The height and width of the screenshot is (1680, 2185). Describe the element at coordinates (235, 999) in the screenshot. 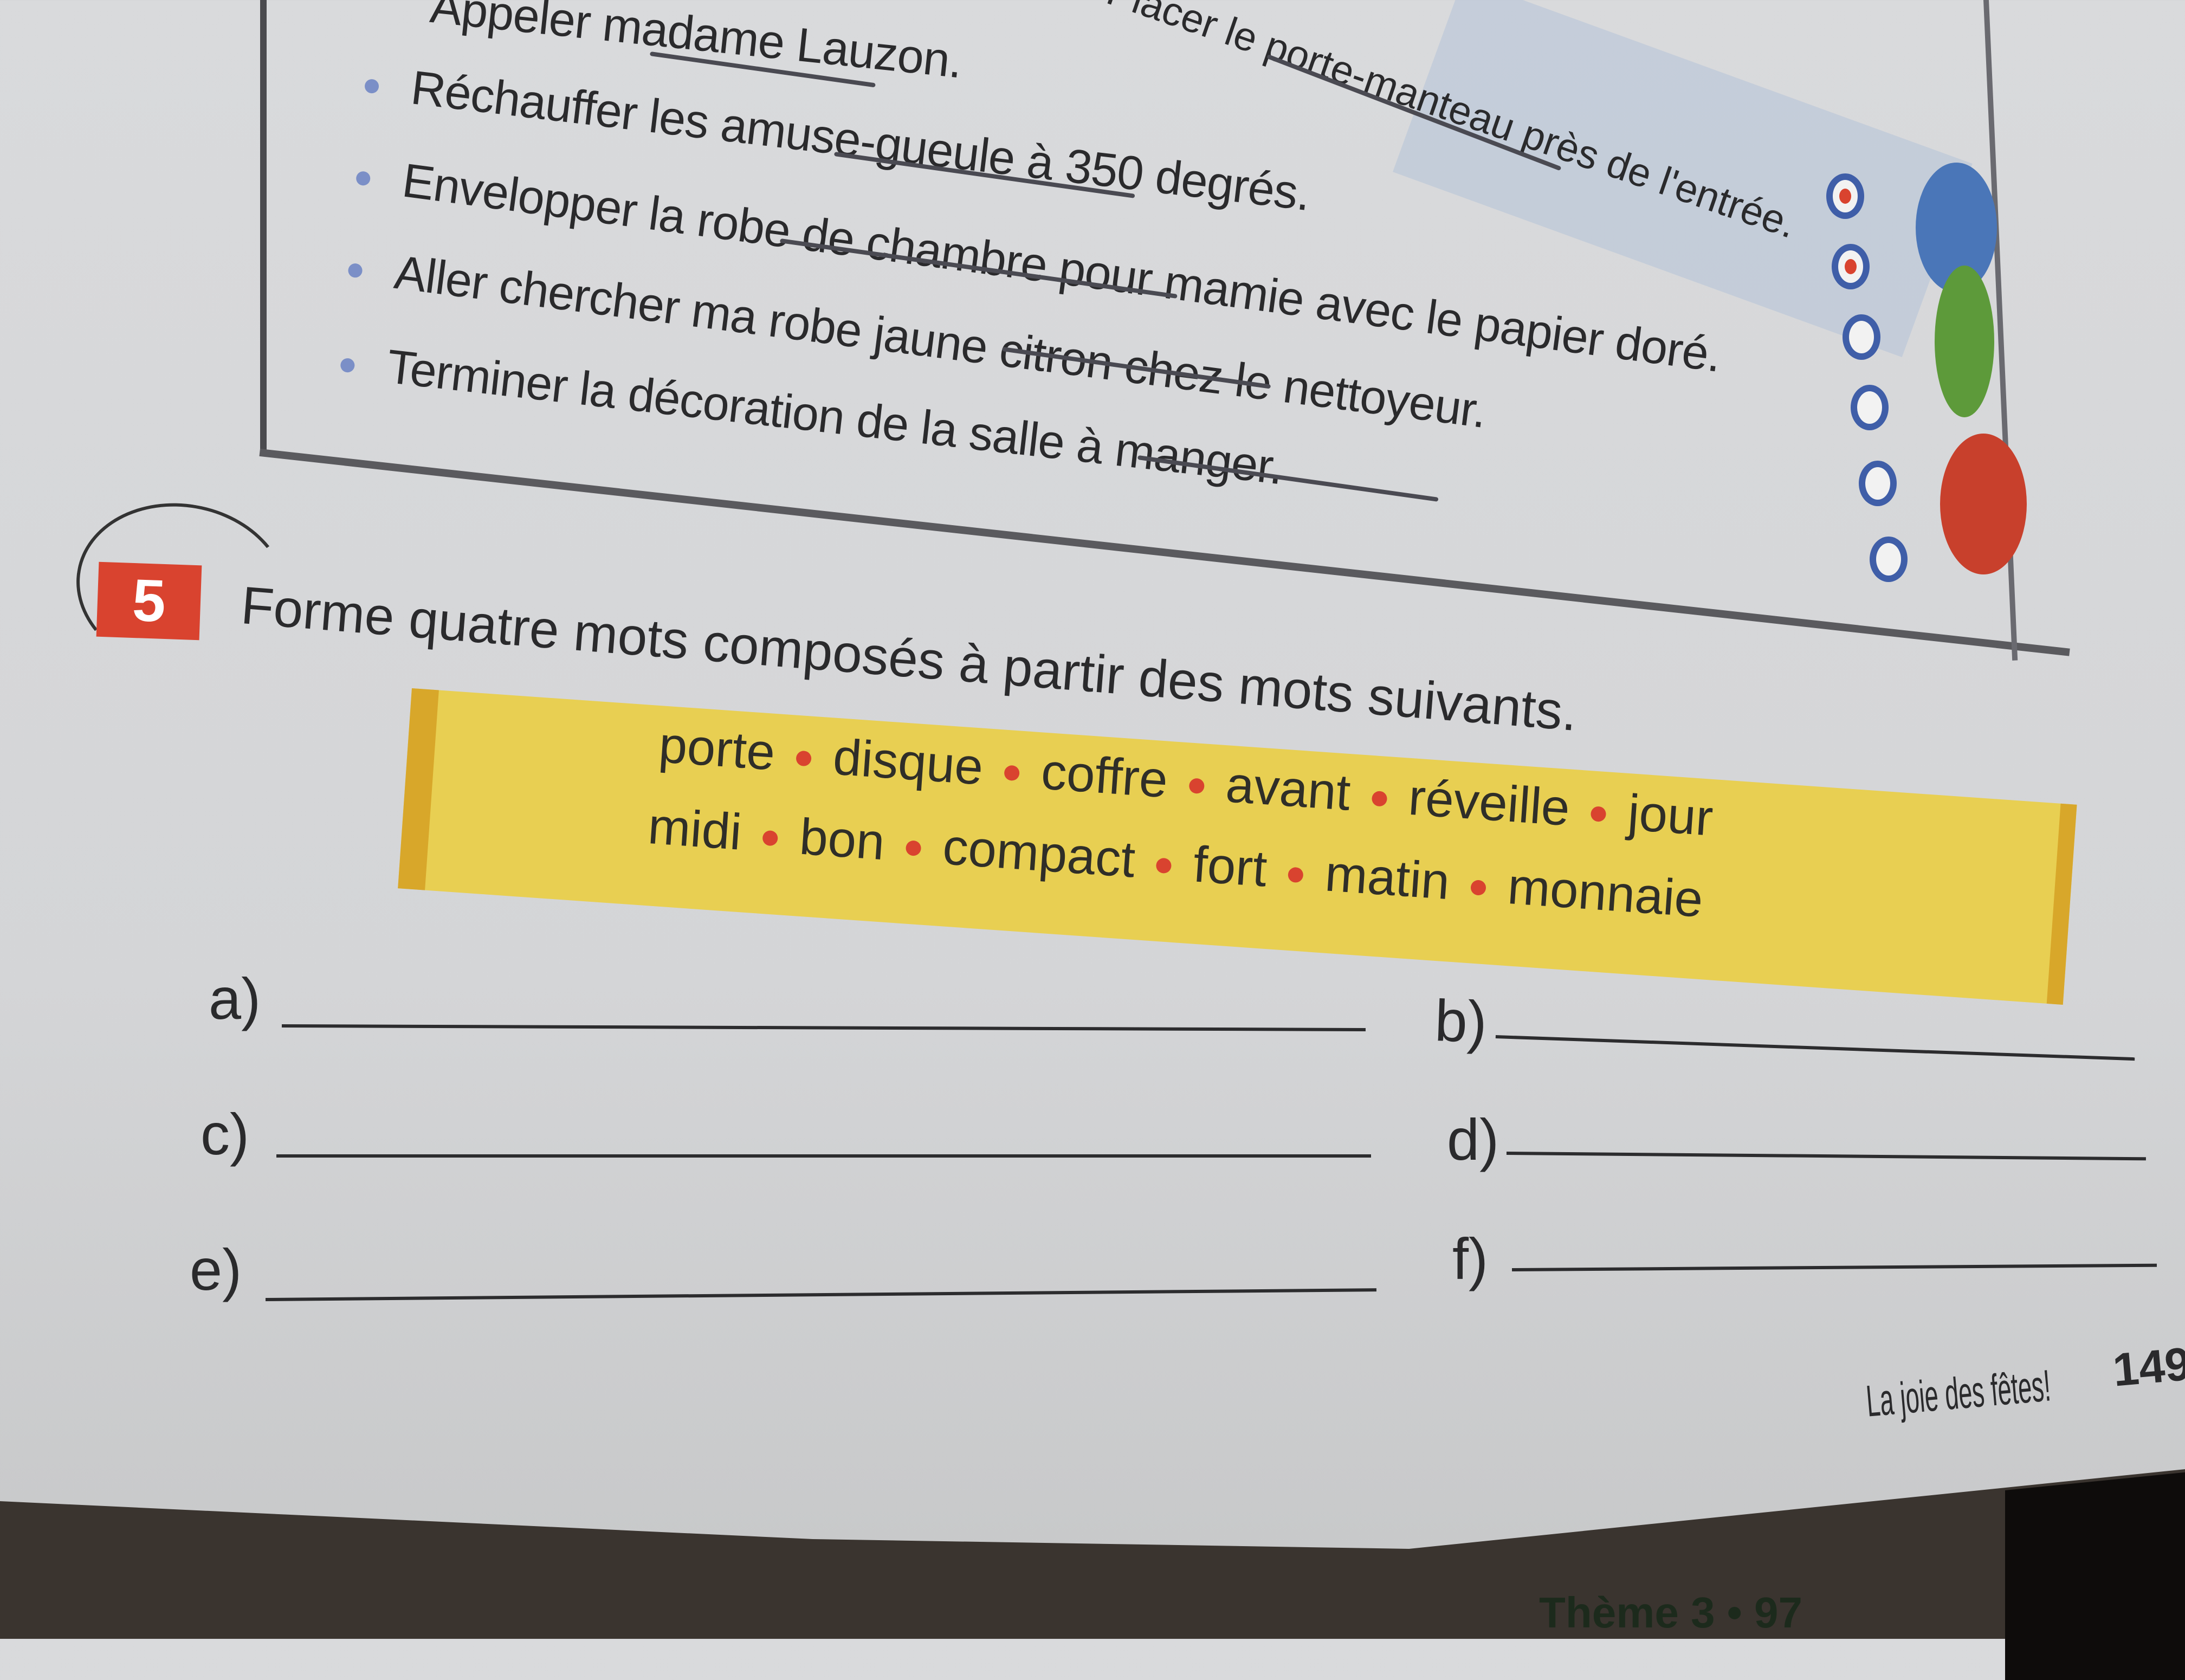

I see `answer-label-a: a)` at that location.